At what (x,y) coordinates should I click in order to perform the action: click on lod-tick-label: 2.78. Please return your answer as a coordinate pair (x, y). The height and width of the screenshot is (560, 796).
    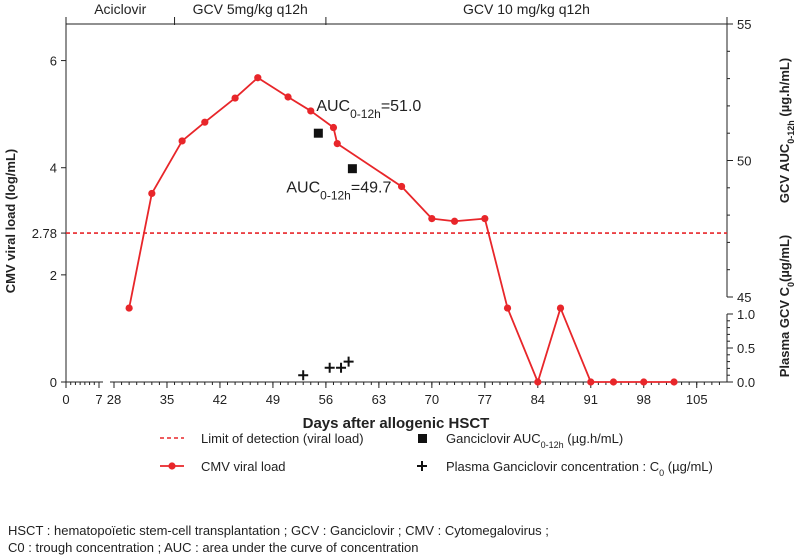
    Looking at the image, I should click on (44, 233).